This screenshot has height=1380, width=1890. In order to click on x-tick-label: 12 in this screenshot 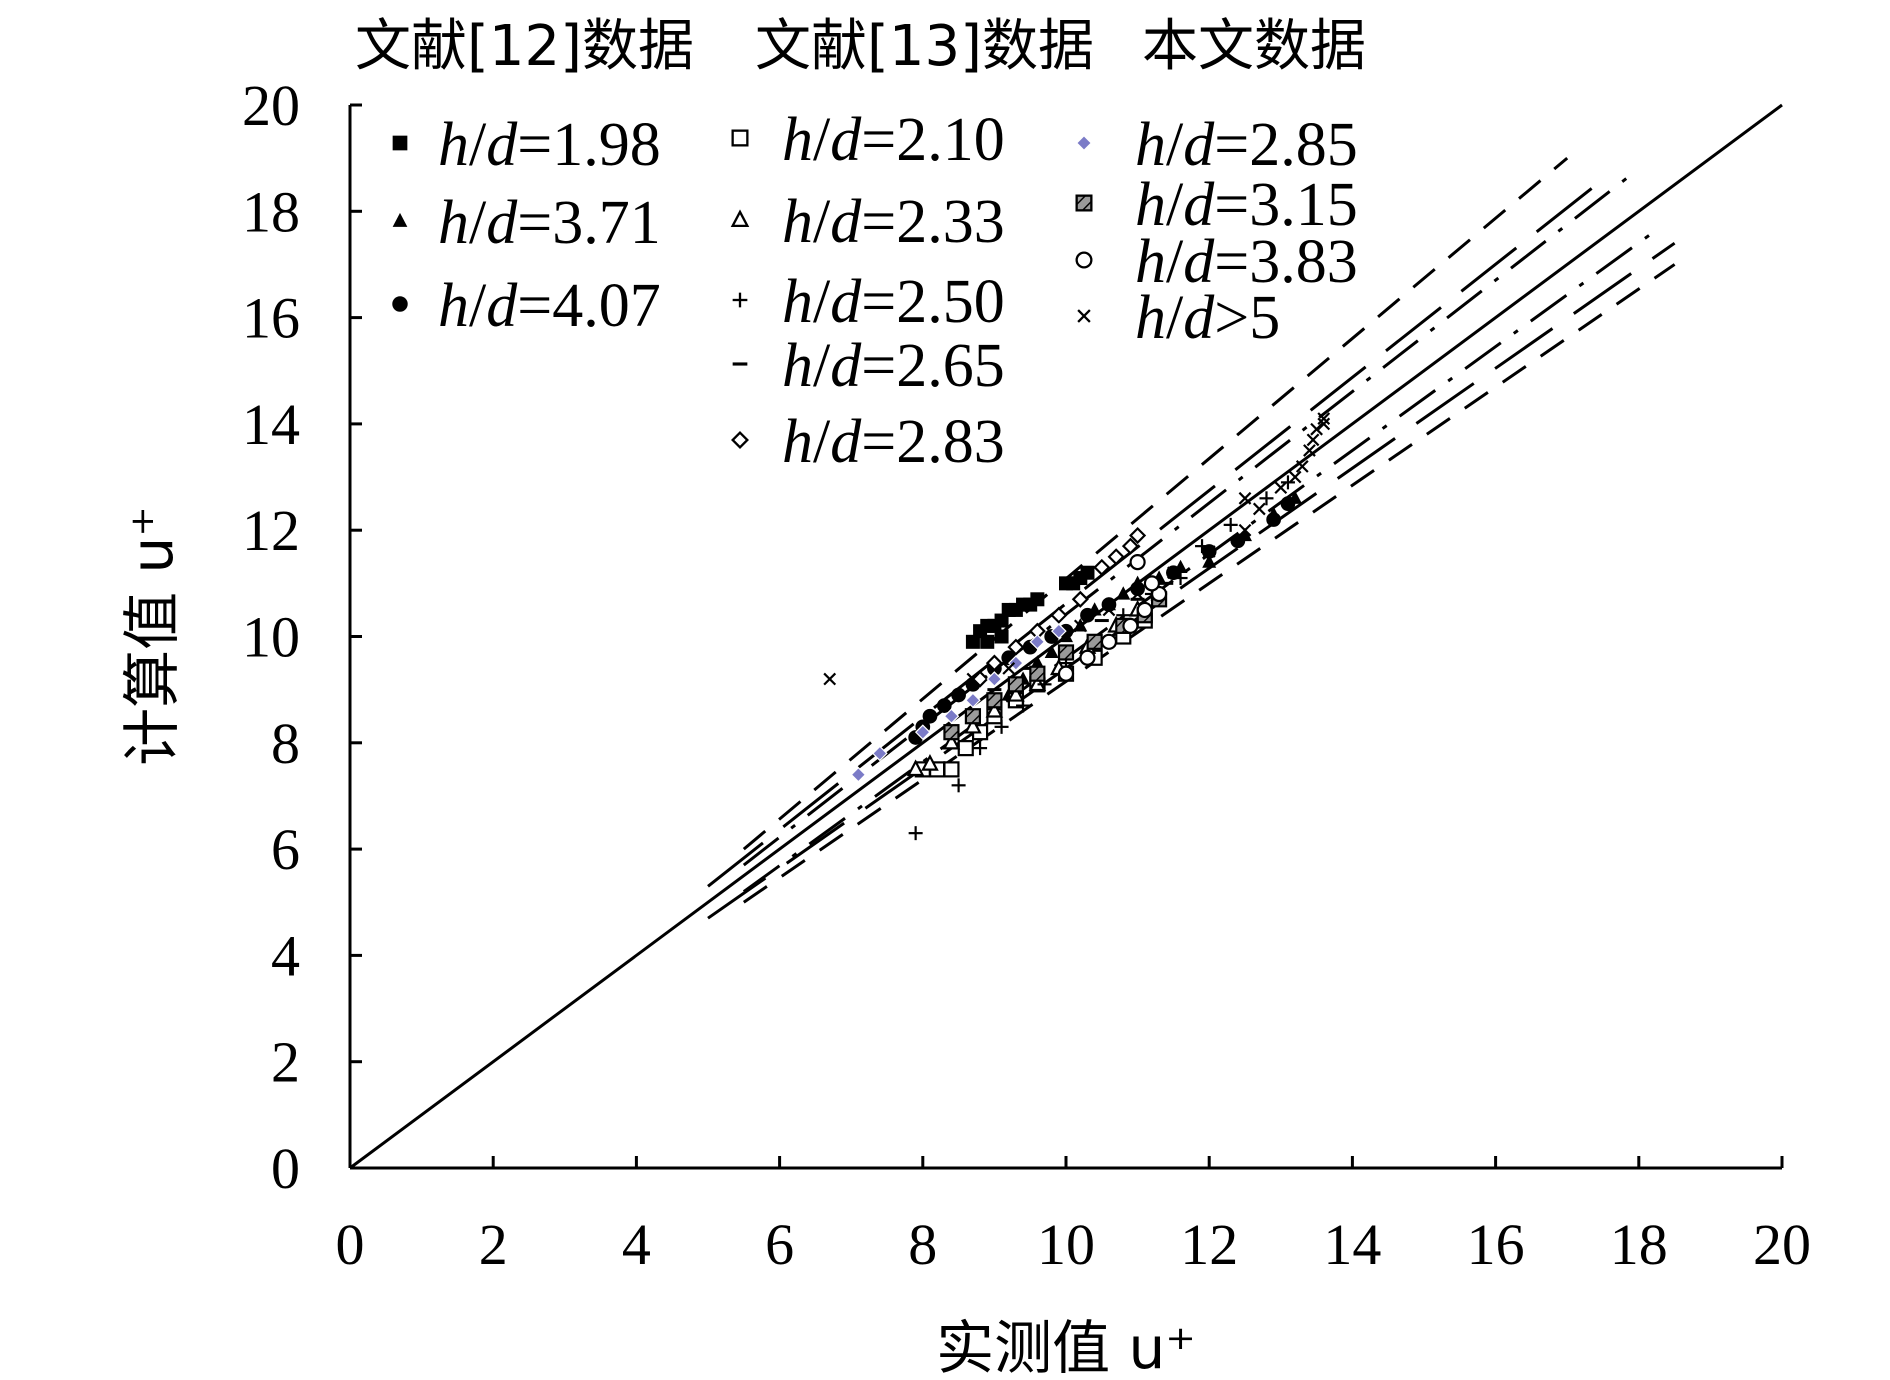, I will do `click(1209, 1244)`.